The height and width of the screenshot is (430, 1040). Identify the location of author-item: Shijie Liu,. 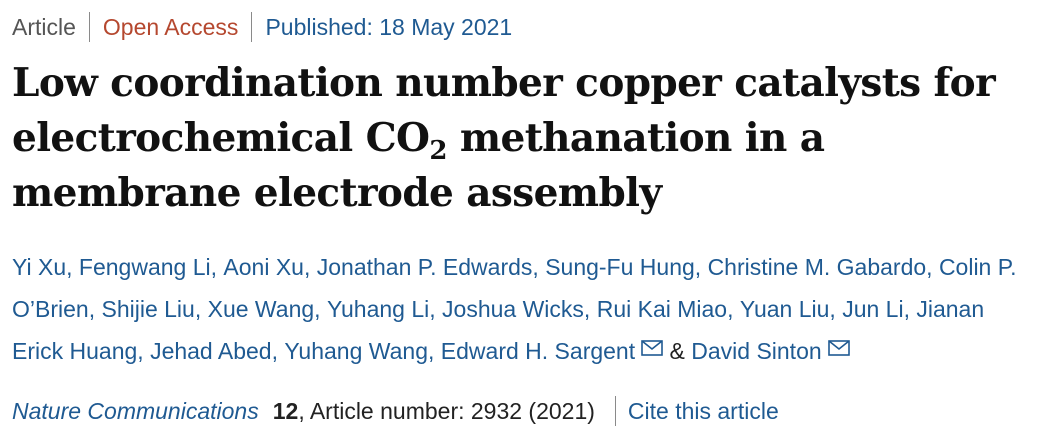
(154, 309).